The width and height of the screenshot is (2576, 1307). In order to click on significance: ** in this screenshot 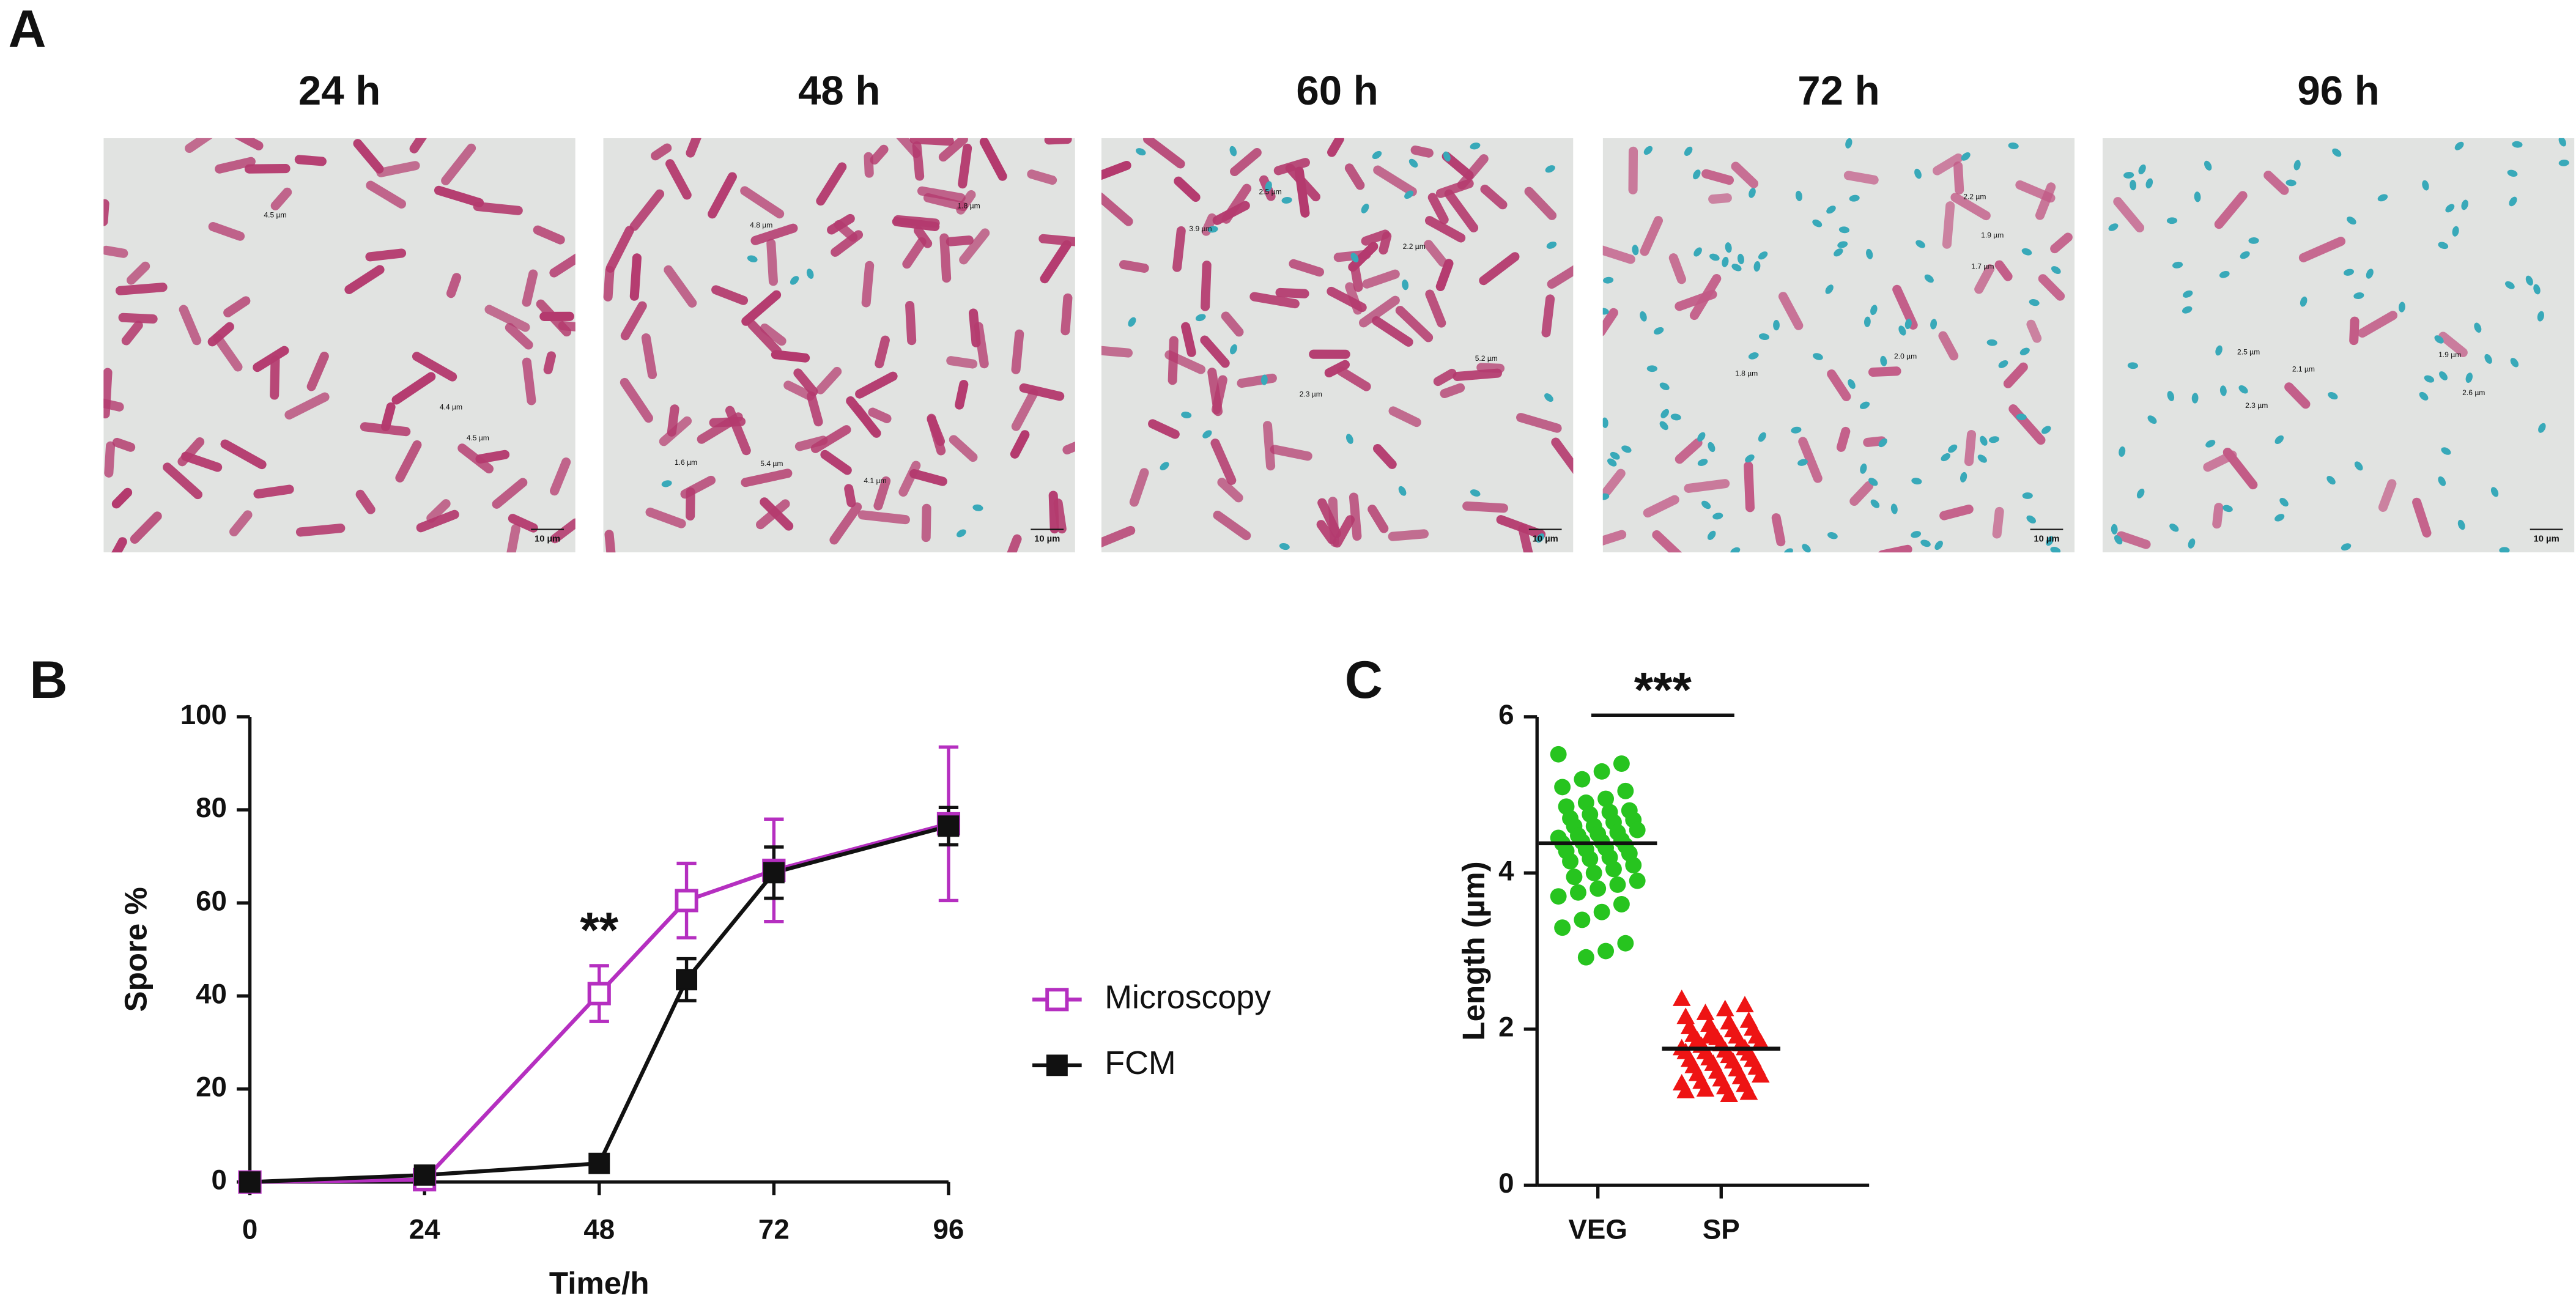, I will do `click(599, 931)`.